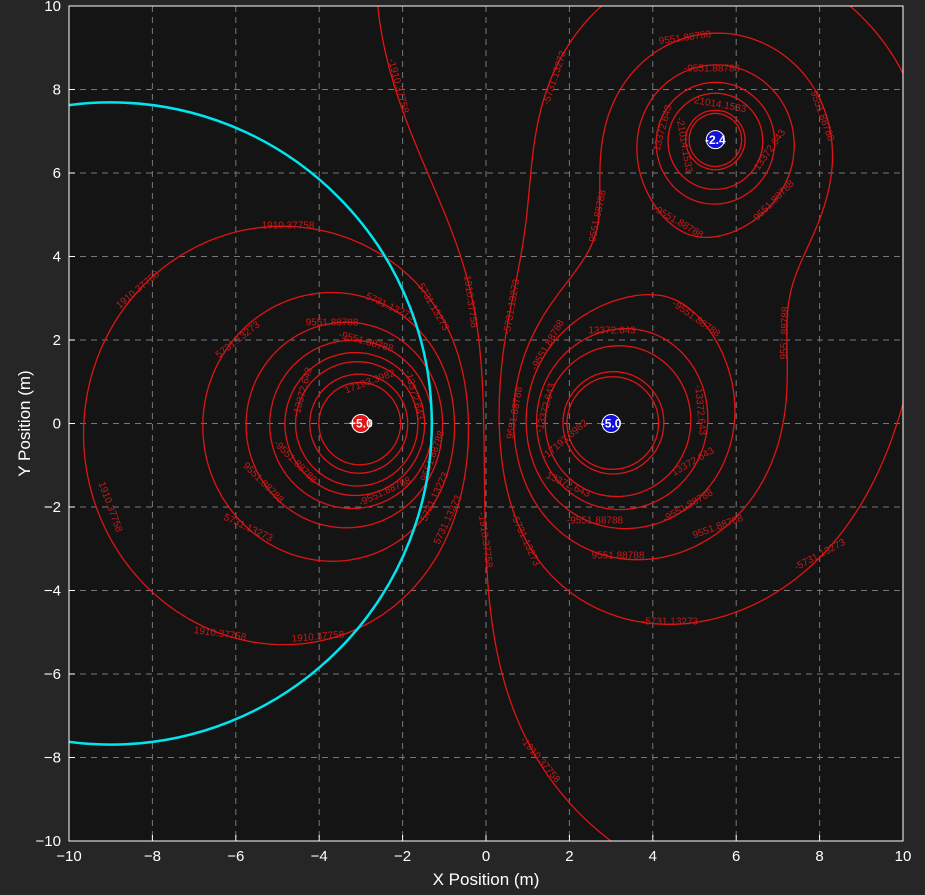 The image size is (925, 895). Describe the element at coordinates (52, 591) in the screenshot. I see `y-tick-label: −4` at that location.